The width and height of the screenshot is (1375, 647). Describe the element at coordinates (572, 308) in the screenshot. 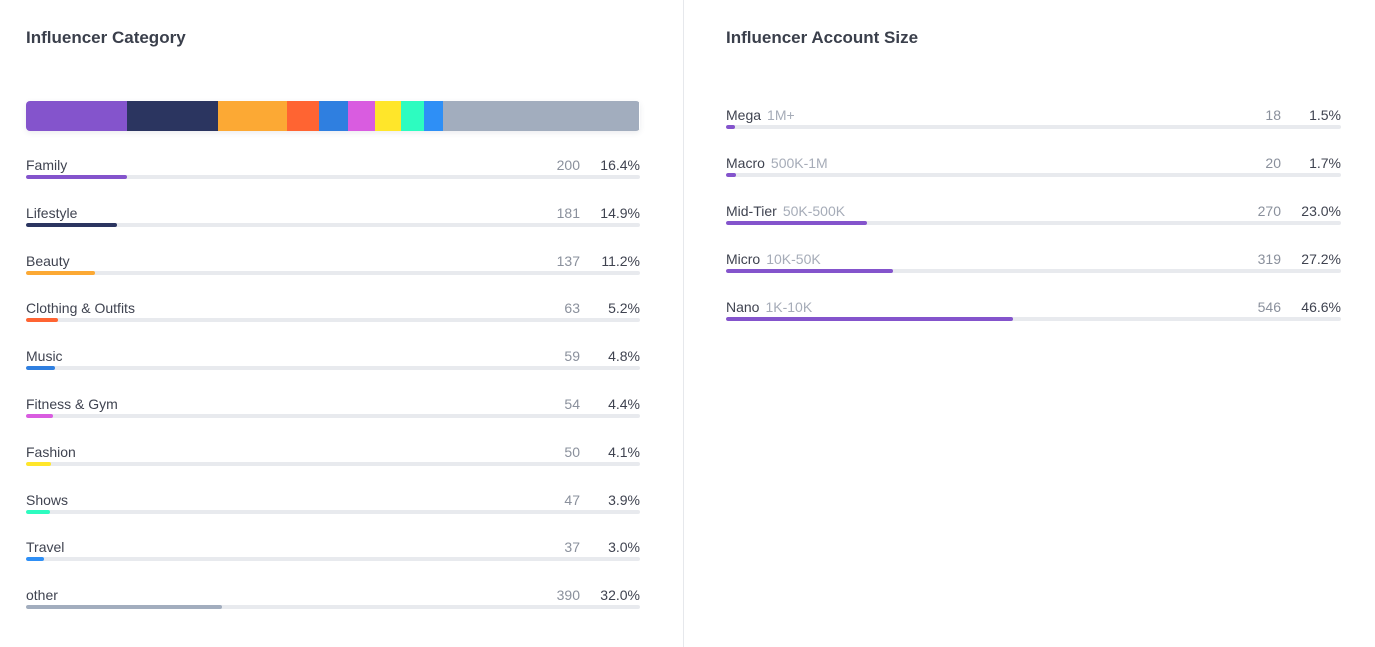

I see `category-count: 63` at that location.